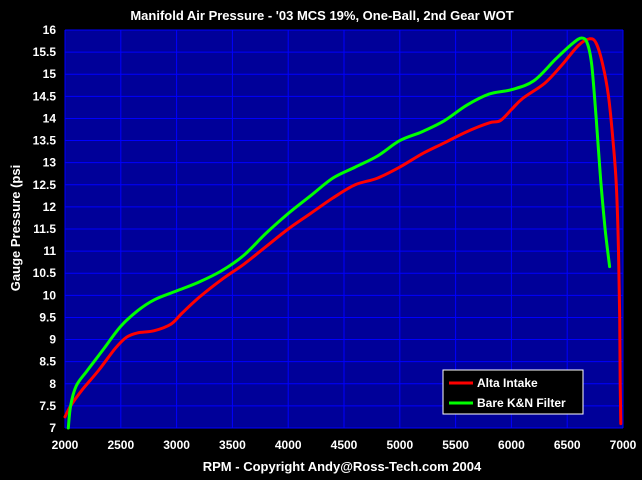 This screenshot has width=642, height=480. What do you see at coordinates (507, 383) in the screenshot?
I see `legend-label: Alta Intake` at bounding box center [507, 383].